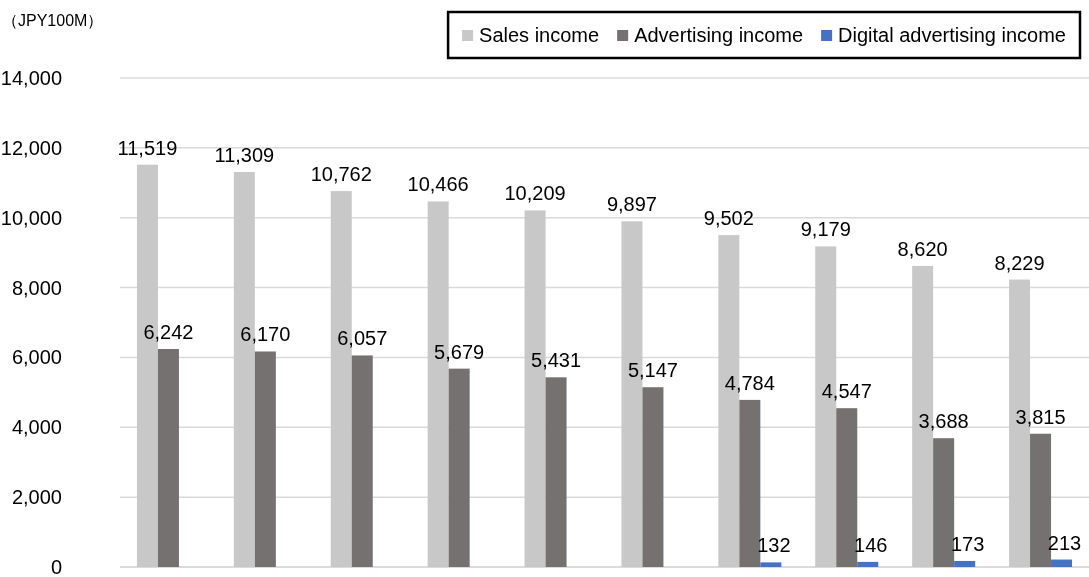  What do you see at coordinates (31, 217) in the screenshot?
I see `y-tick-label: 10,000` at bounding box center [31, 217].